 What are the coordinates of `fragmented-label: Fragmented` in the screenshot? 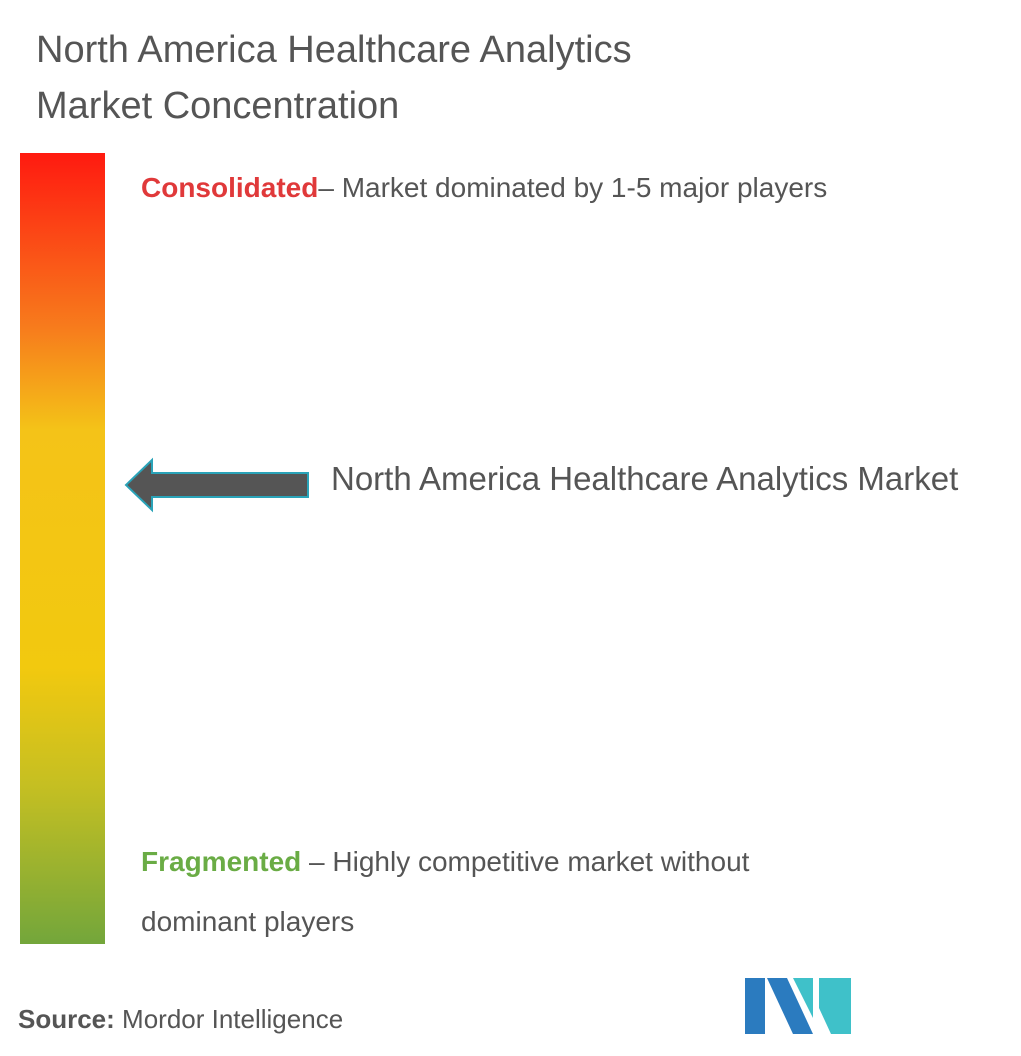 It's located at (221, 861).